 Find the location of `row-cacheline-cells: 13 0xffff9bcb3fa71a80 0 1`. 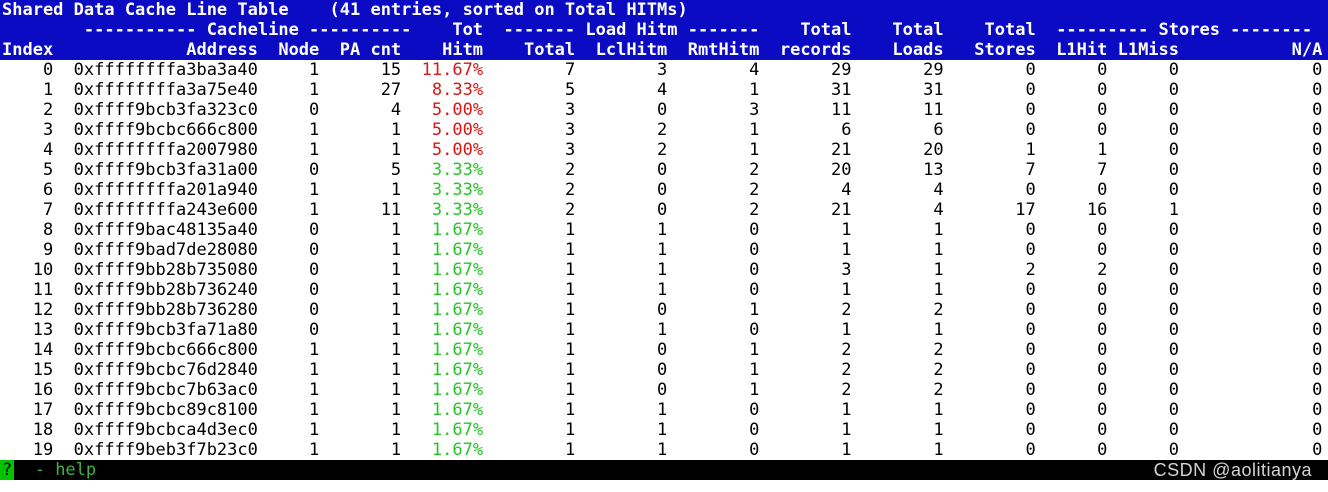

row-cacheline-cells: 13 0xffff9bcb3fa71a80 0 1 is located at coordinates (202, 330).